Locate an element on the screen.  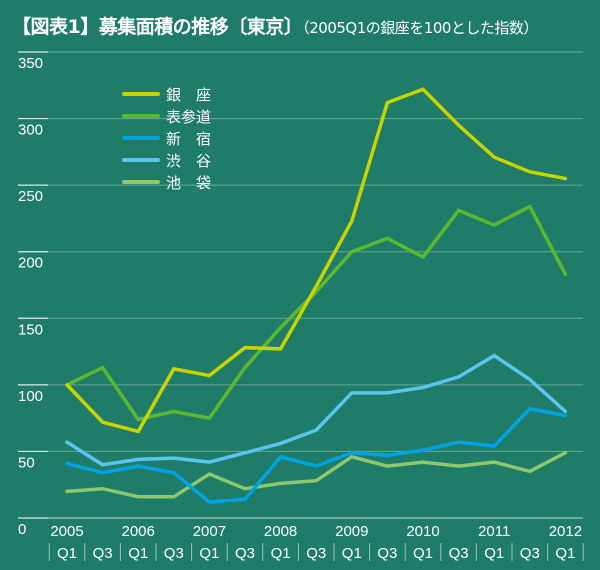
chart-title: 【図表1】募集面積の推移〔東京〕（2005Q1の銀座を100とした指数） is located at coordinates (275, 25).